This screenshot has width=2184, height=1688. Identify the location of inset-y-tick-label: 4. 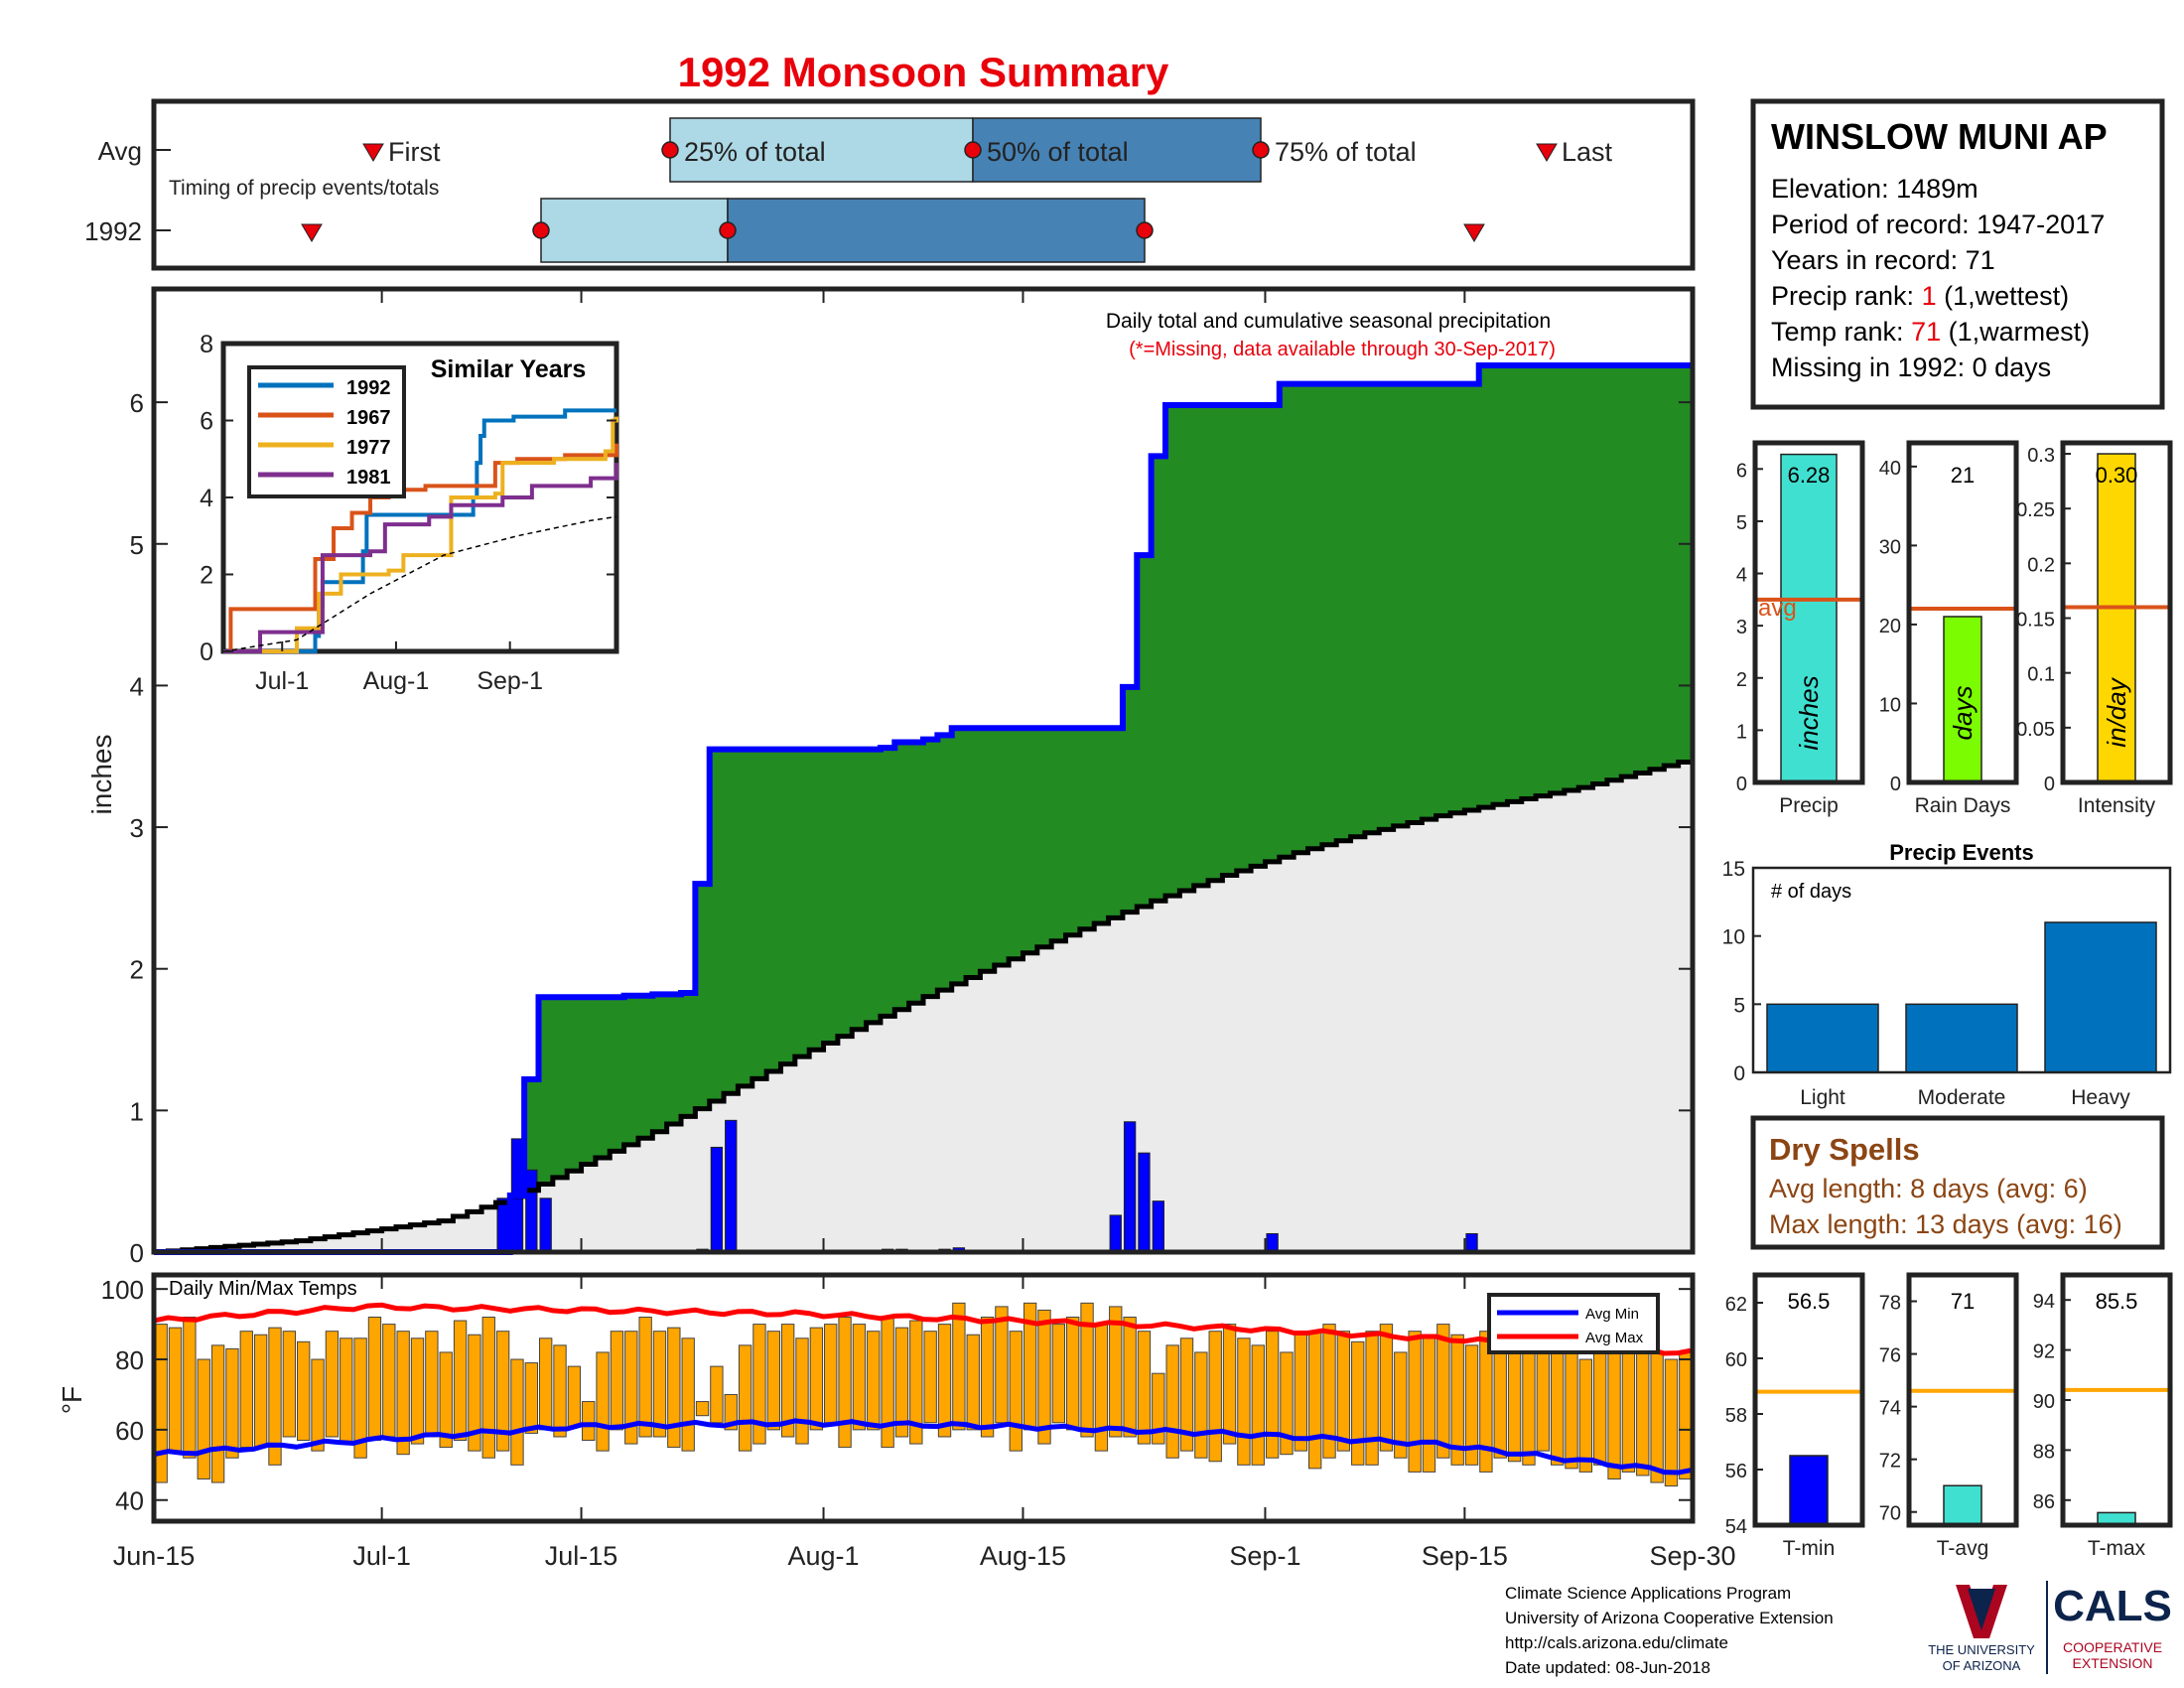
(206, 498).